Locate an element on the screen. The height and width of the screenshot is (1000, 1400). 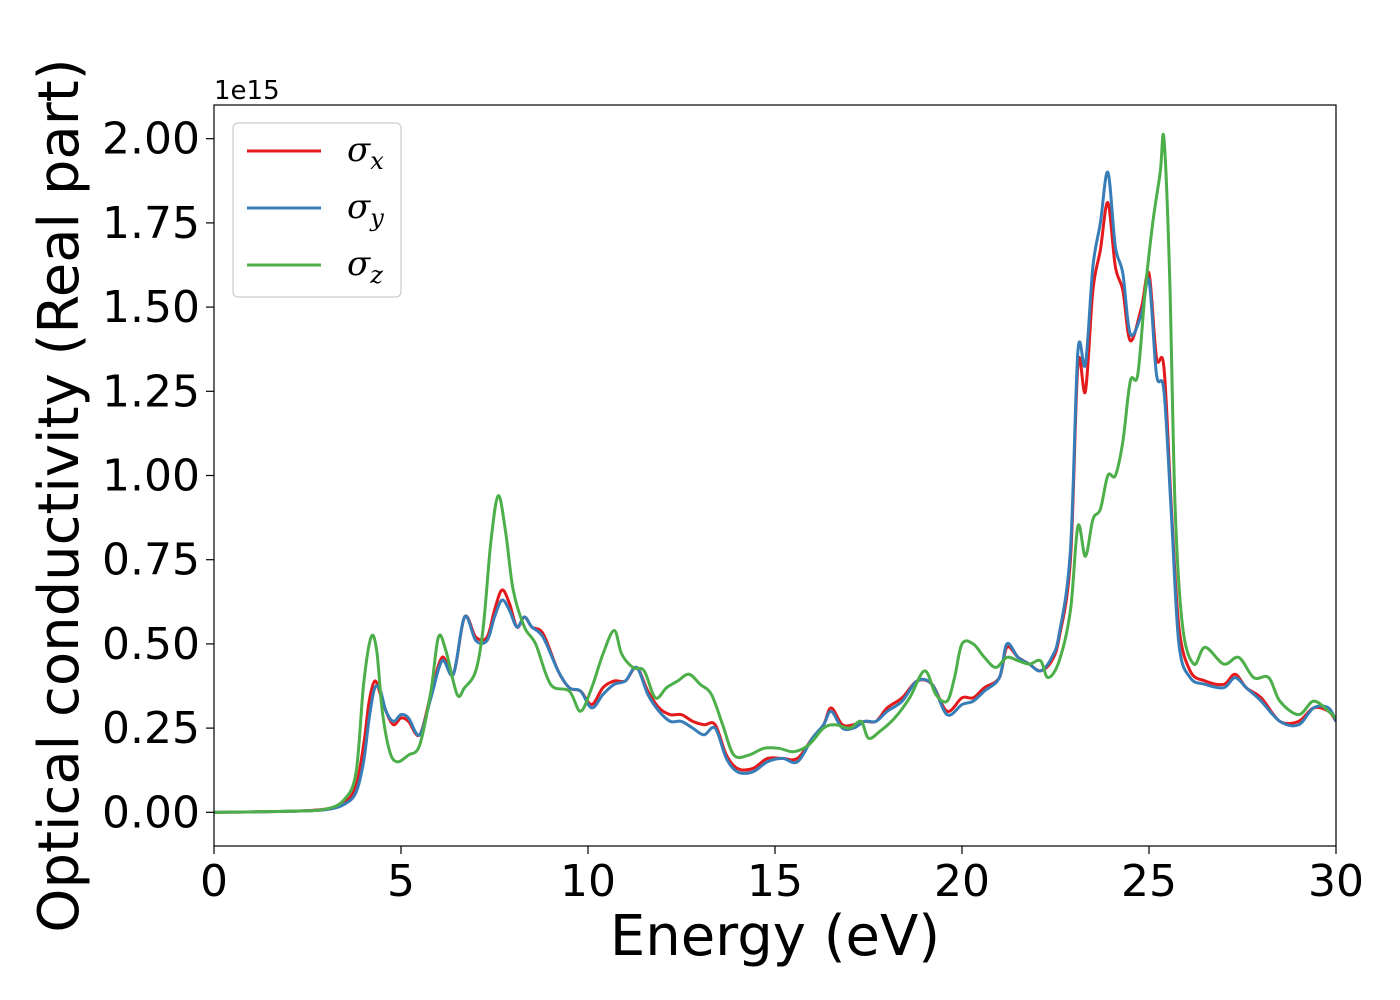
y-axis-label: Optical conductivity (Real part) is located at coordinates (59, 495).